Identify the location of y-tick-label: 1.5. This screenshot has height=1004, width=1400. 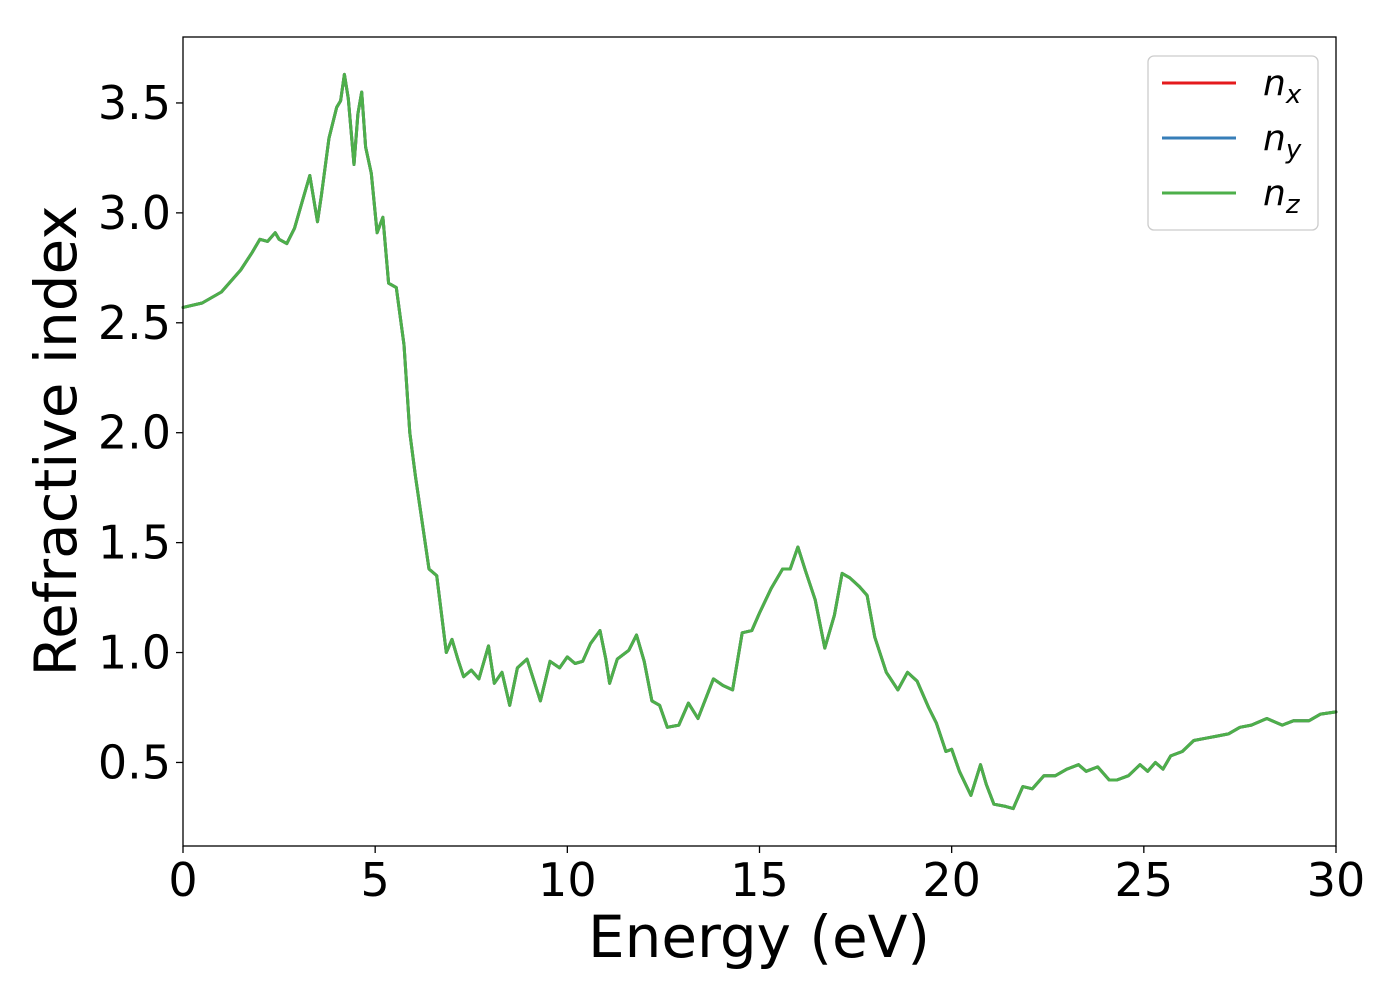
(134, 543).